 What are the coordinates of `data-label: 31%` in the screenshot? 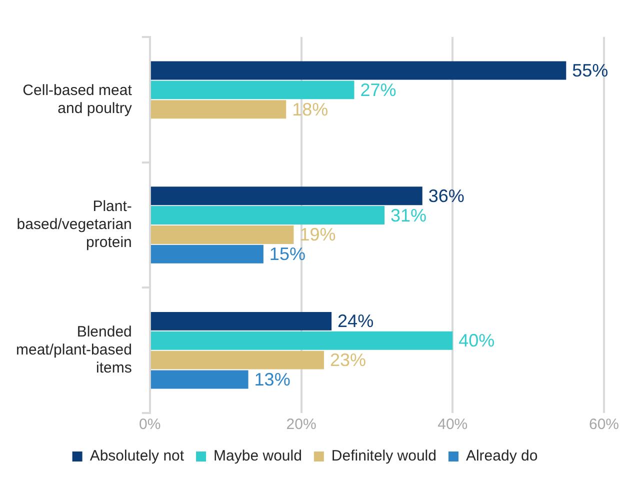 It's located at (408, 215).